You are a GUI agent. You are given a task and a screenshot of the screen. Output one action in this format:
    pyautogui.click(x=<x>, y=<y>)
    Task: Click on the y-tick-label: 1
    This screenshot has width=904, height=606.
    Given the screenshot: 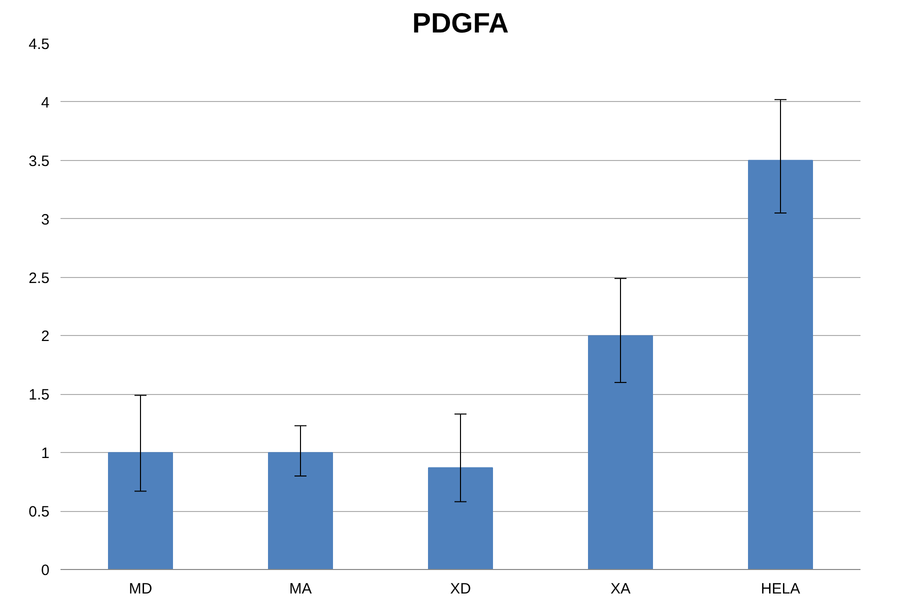 What is the action you would take?
    pyautogui.click(x=45, y=453)
    